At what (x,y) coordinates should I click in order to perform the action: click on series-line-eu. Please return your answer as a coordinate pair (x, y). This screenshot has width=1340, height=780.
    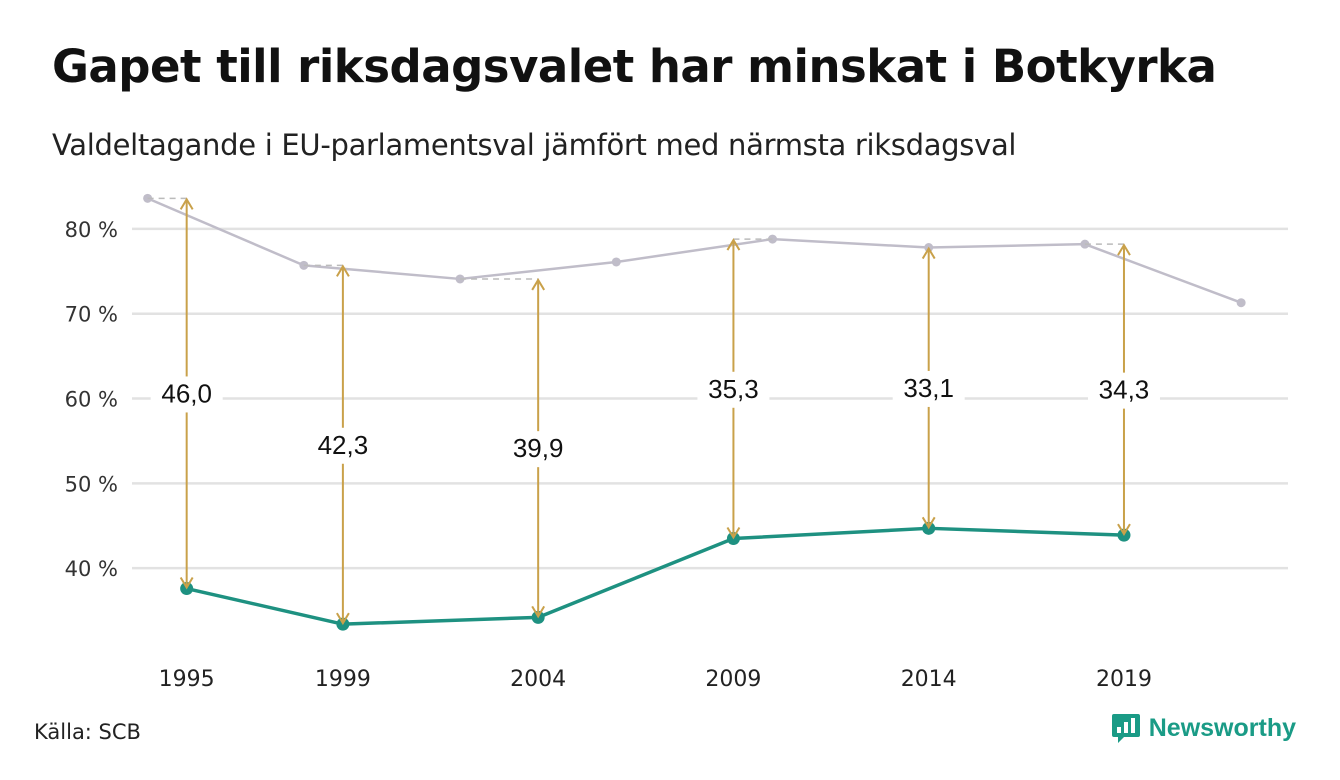
    Looking at the image, I should click on (655, 576).